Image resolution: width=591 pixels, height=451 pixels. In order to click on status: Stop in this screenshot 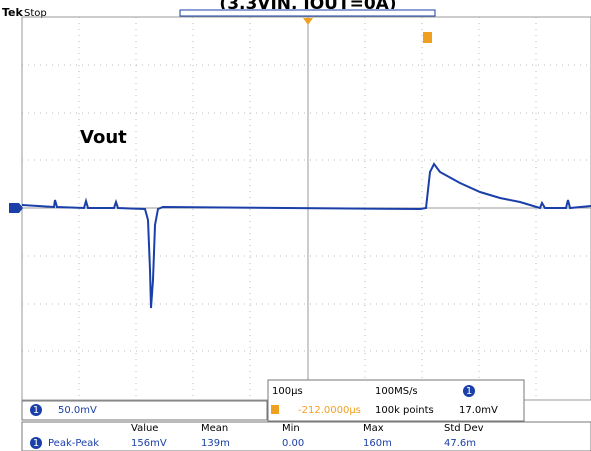, I will do `click(35, 13)`.